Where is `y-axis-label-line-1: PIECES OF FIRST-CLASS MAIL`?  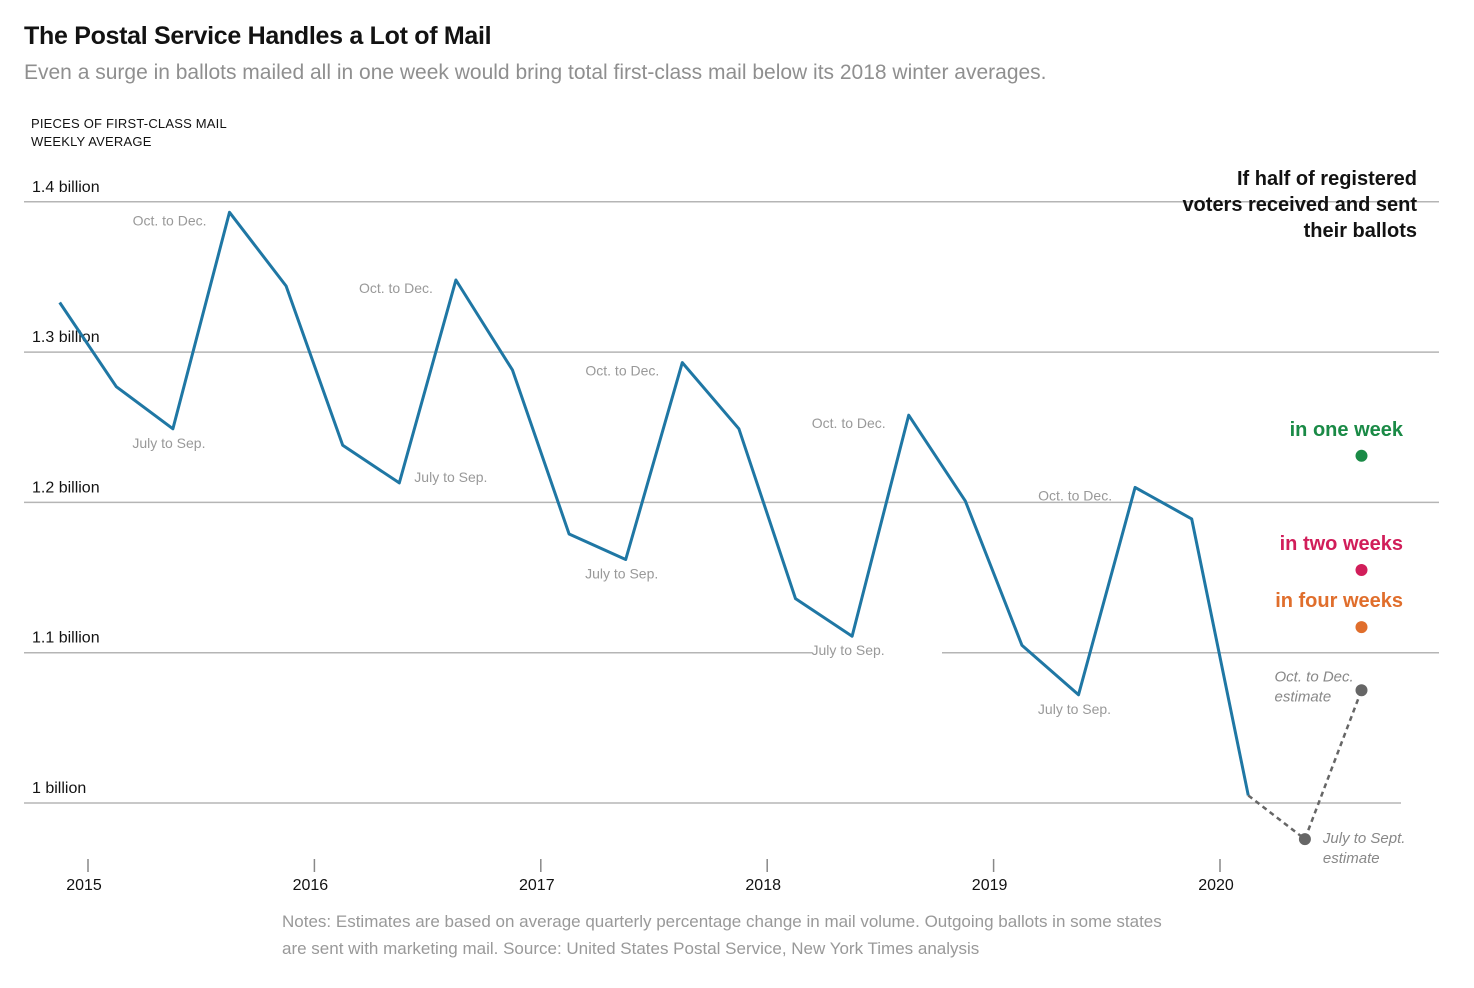 y-axis-label-line-1: PIECES OF FIRST-CLASS MAIL is located at coordinates (129, 123).